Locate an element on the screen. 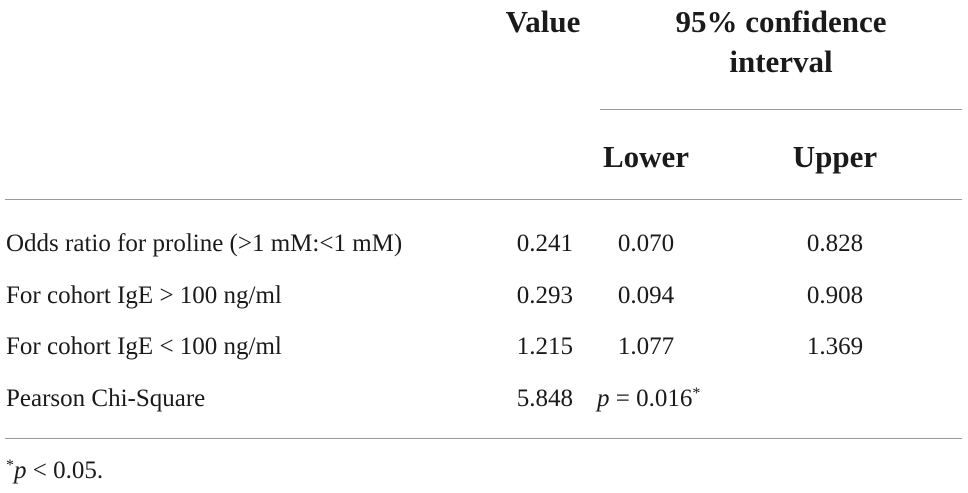 The image size is (968, 493). row-value: 0.241 is located at coordinates (544, 243).